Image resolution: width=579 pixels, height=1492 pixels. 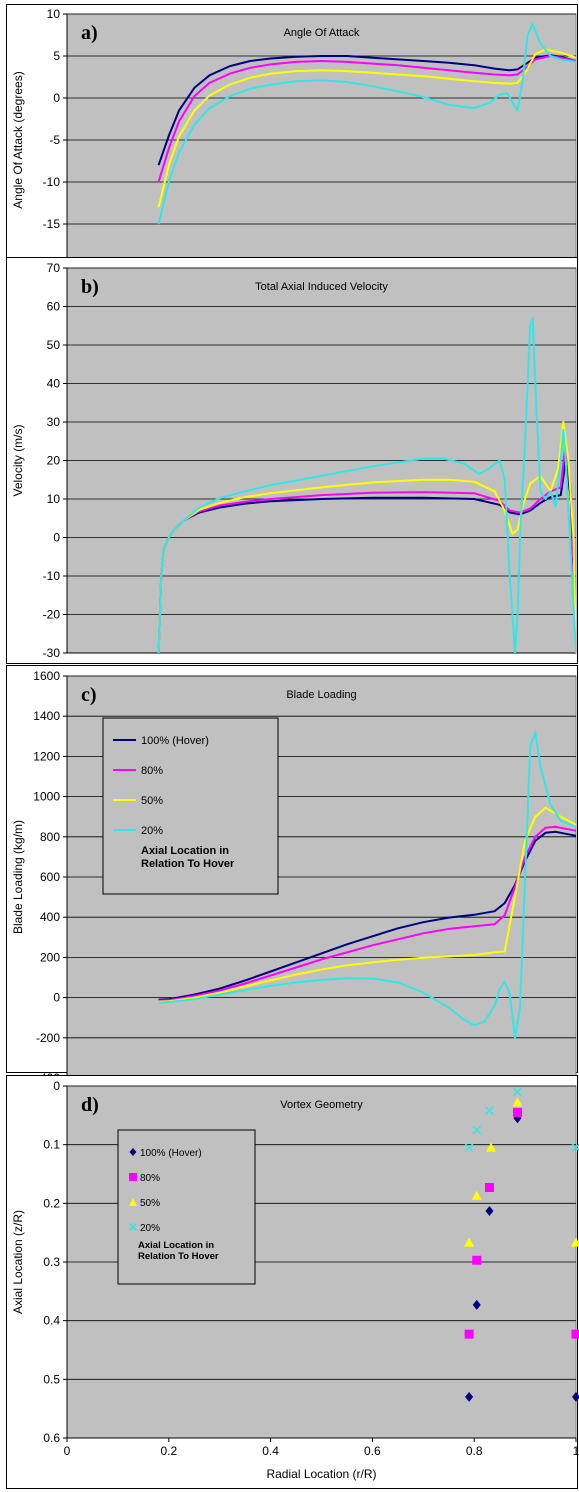 I want to click on x-tick-label: 0.6, so click(x=372, y=1451).